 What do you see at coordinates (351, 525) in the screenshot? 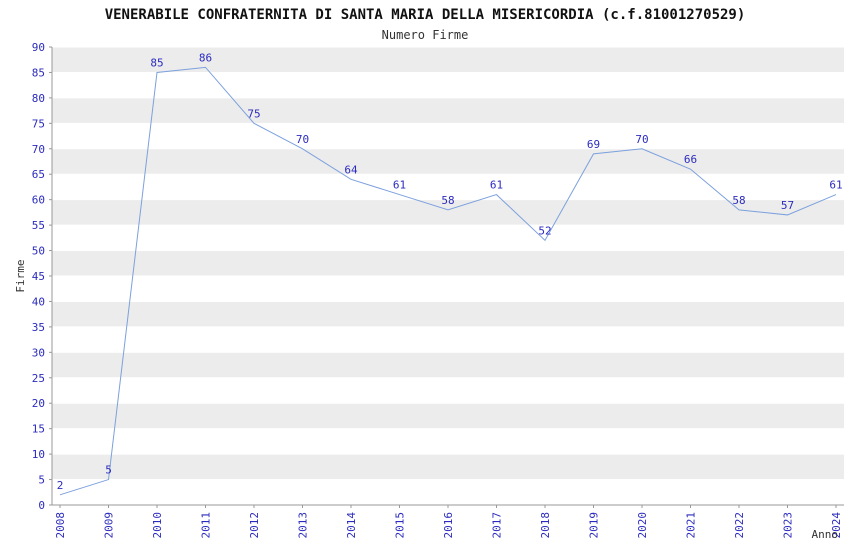
I see `svg-text: 2014` at bounding box center [351, 525].